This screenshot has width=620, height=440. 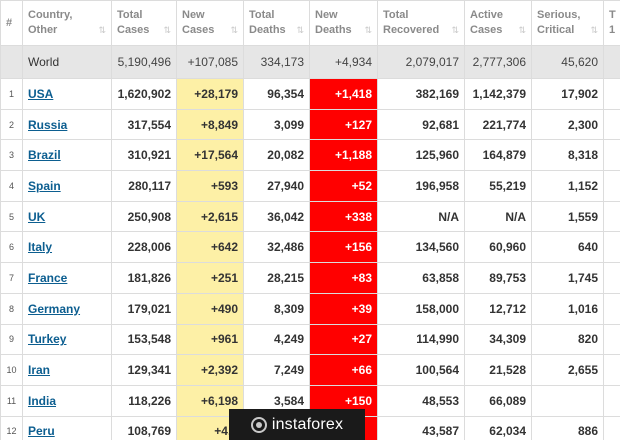 What do you see at coordinates (144, 308) in the screenshot?
I see `total-cases-cell: 179,021` at bounding box center [144, 308].